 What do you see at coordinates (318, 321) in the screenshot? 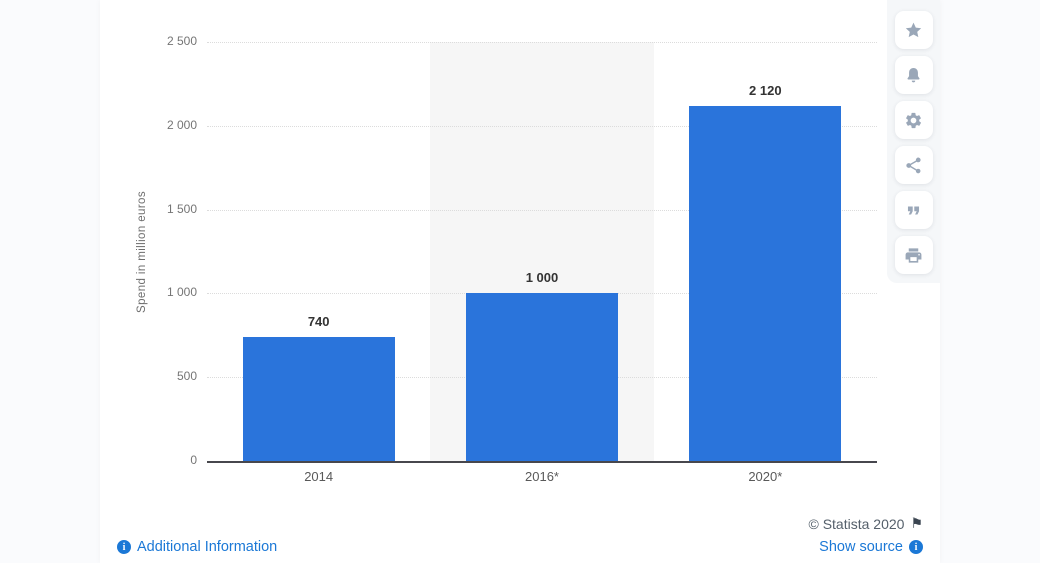
I see `bar-value-label: 740` at bounding box center [318, 321].